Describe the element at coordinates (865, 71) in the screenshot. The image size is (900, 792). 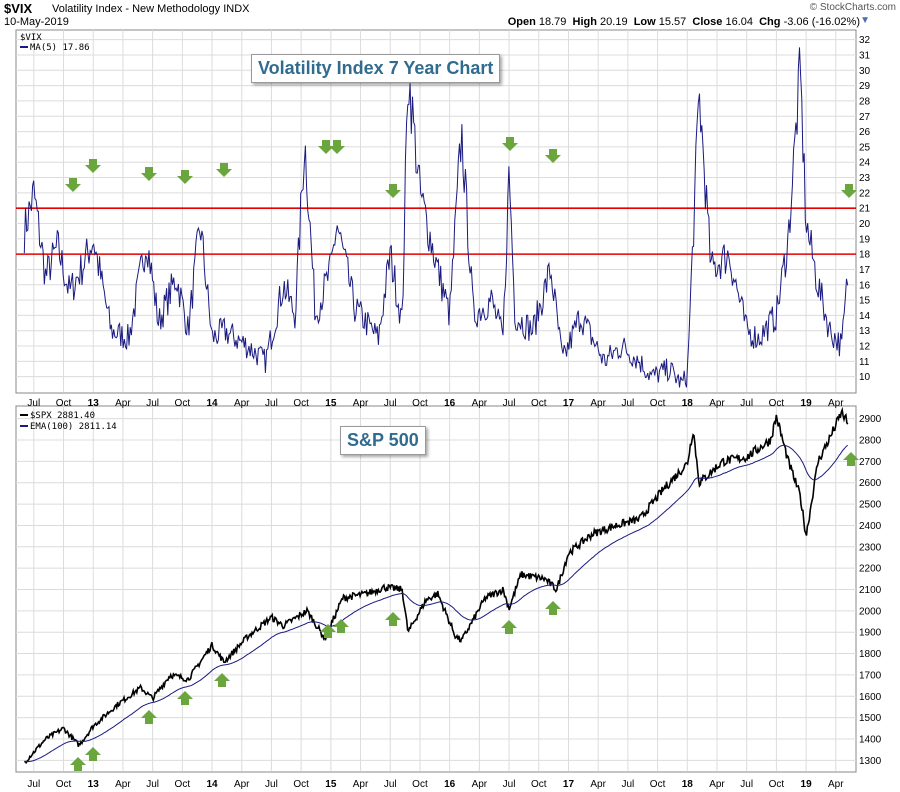
I see `vix-y-tick-label: 30` at that location.